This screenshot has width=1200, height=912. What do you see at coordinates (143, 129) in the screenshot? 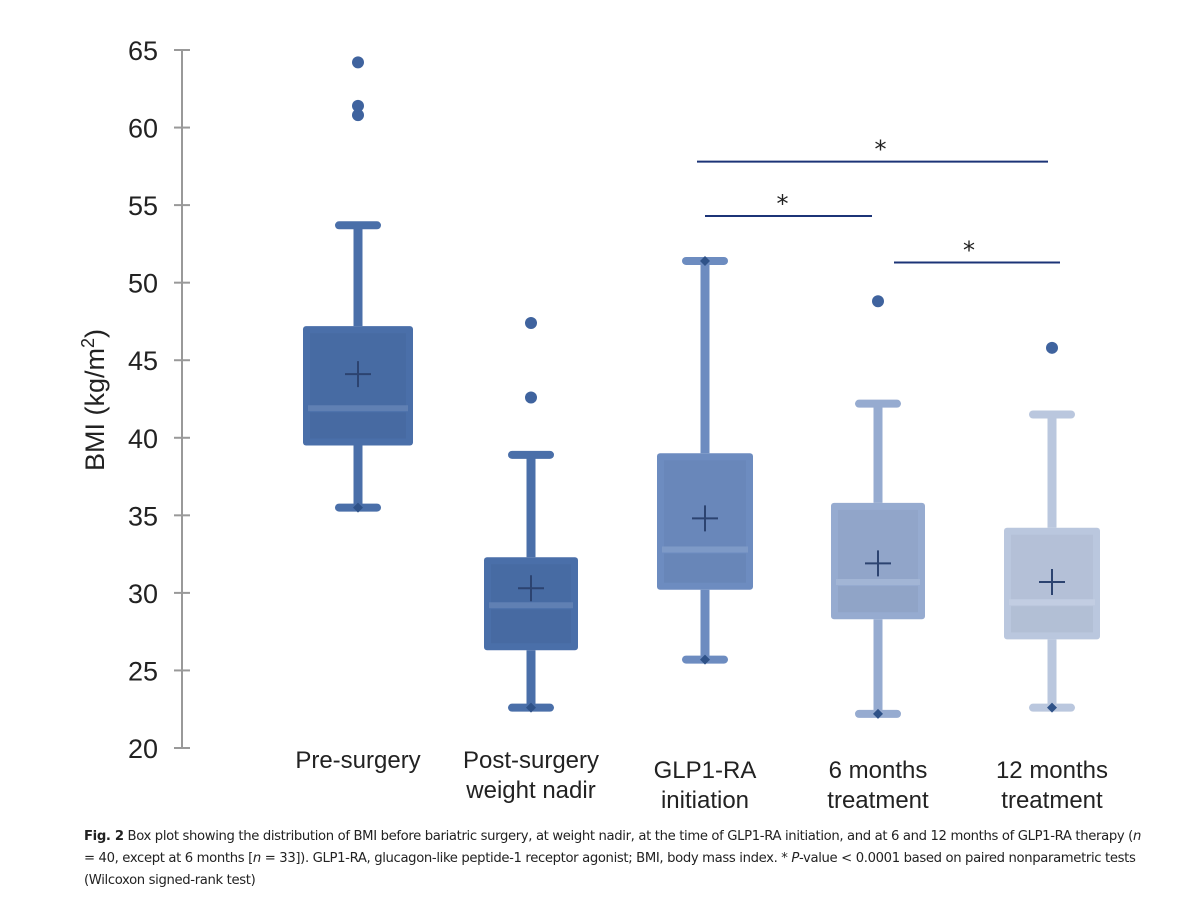
I see `y-tick-label: 60` at bounding box center [143, 129].